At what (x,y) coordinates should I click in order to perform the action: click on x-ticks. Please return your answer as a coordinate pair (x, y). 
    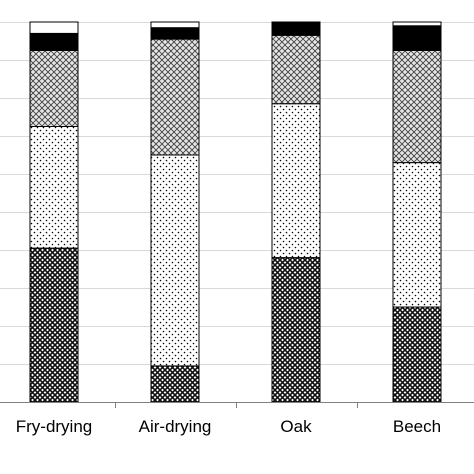
    Looking at the image, I should click on (236, 405).